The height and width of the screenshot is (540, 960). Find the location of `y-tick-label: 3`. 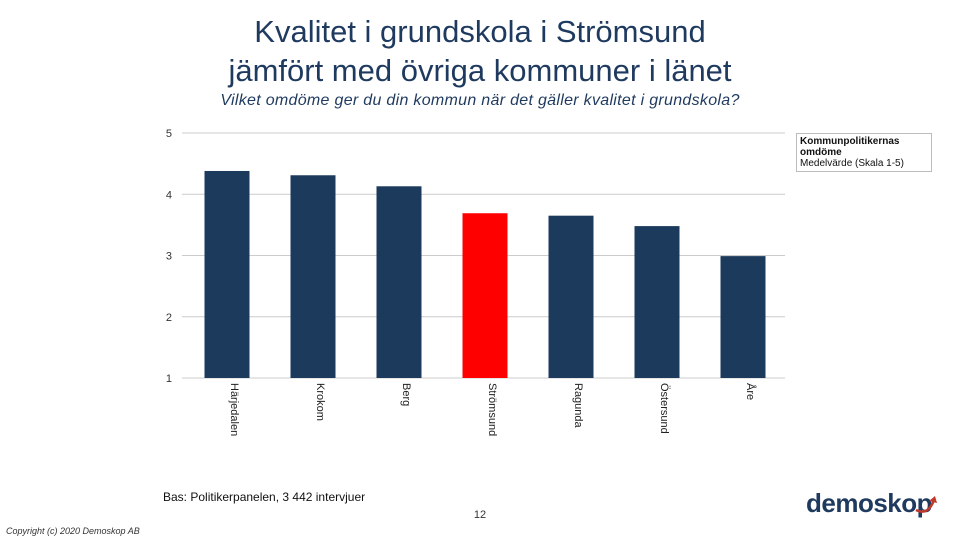

y-tick-label: 3 is located at coordinates (169, 257).